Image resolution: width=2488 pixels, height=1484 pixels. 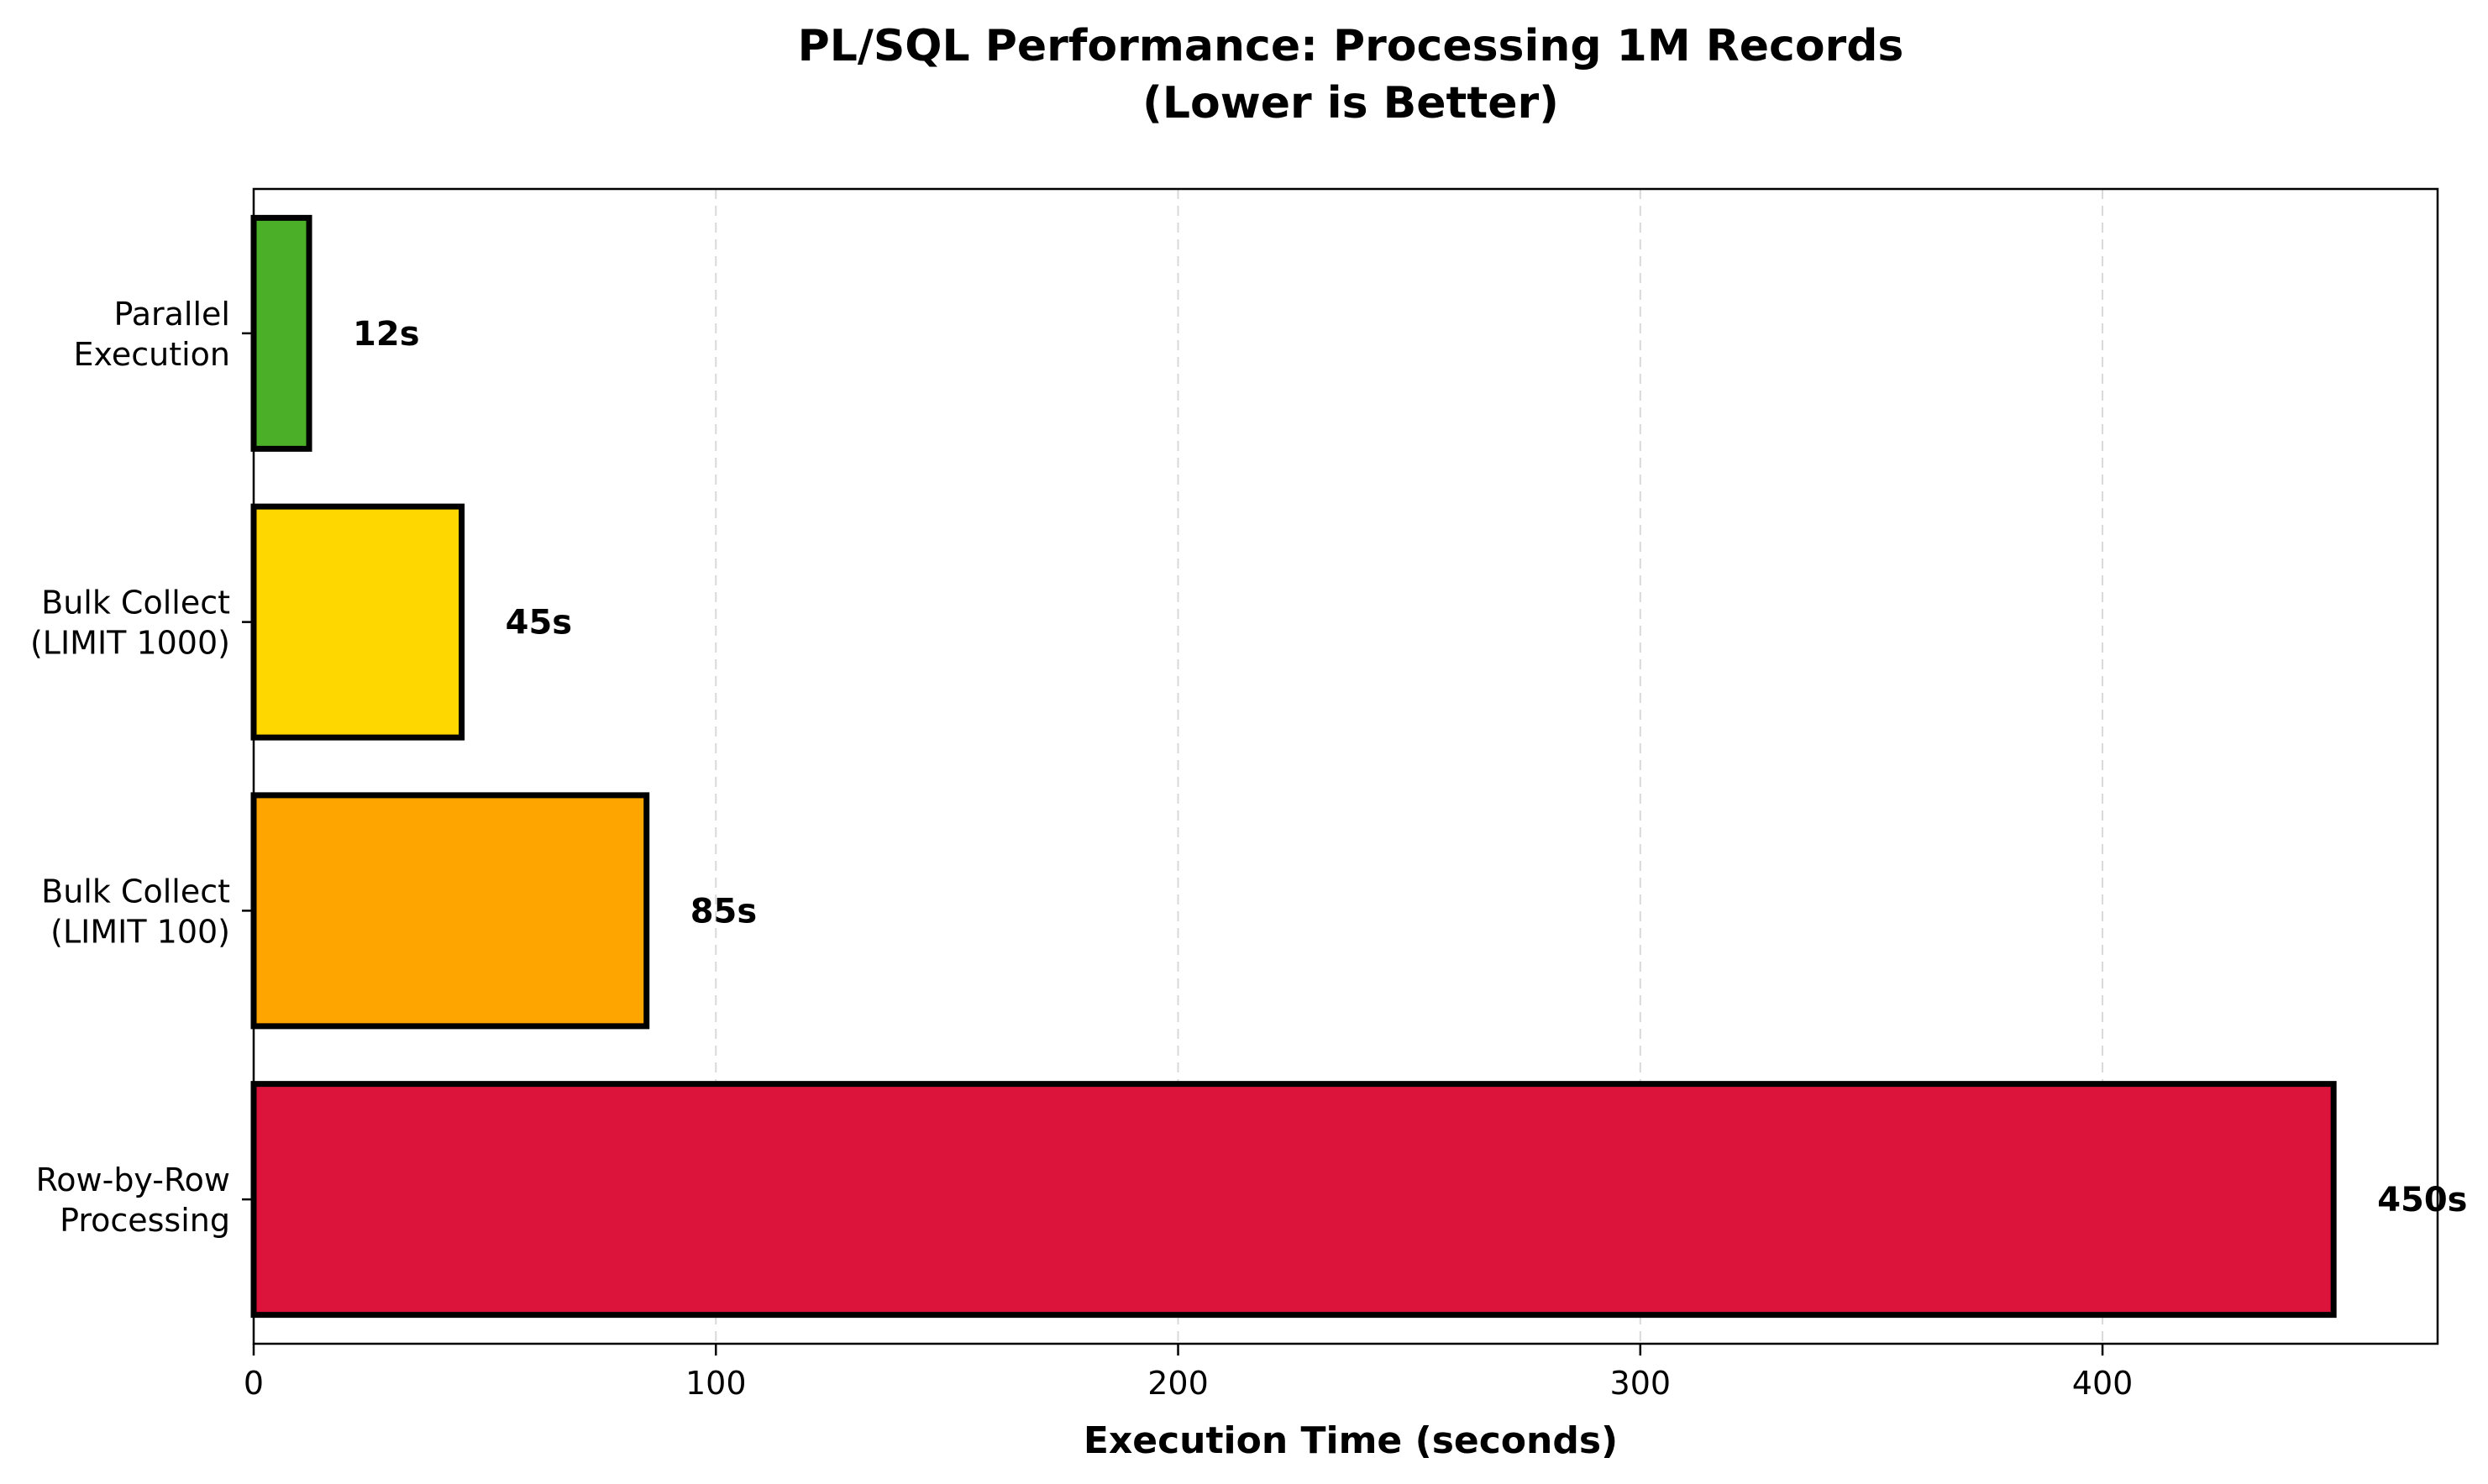 What do you see at coordinates (723, 911) in the screenshot?
I see `data-label-1: 85s` at bounding box center [723, 911].